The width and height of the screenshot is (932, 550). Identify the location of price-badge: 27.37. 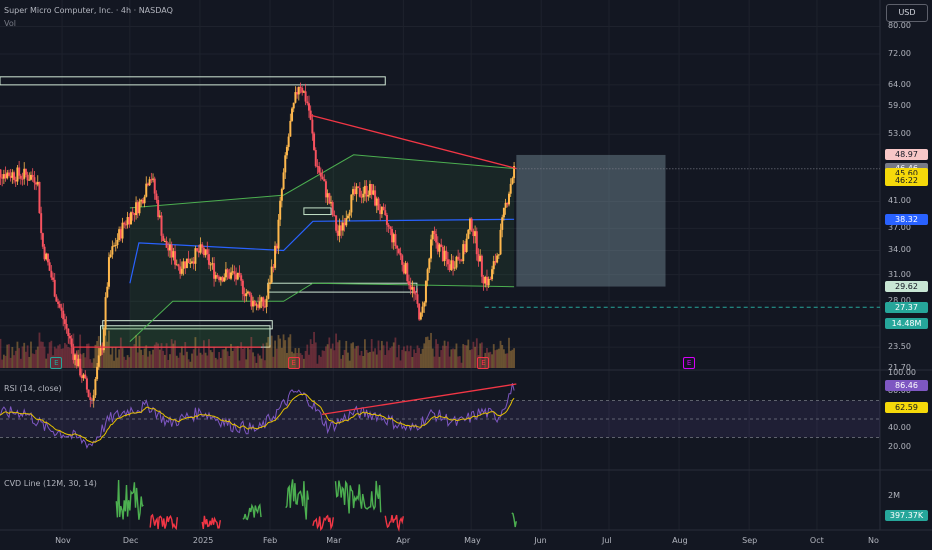
(906, 307).